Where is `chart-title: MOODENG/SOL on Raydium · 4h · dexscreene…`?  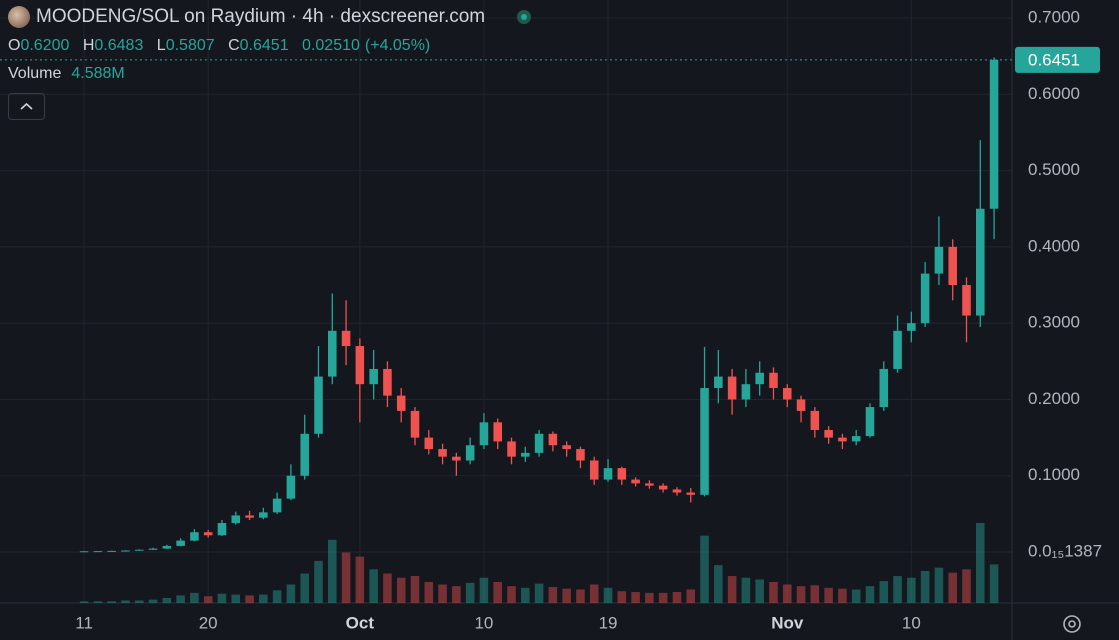 chart-title: MOODENG/SOL on Raydium · 4h · dexscreene… is located at coordinates (261, 16).